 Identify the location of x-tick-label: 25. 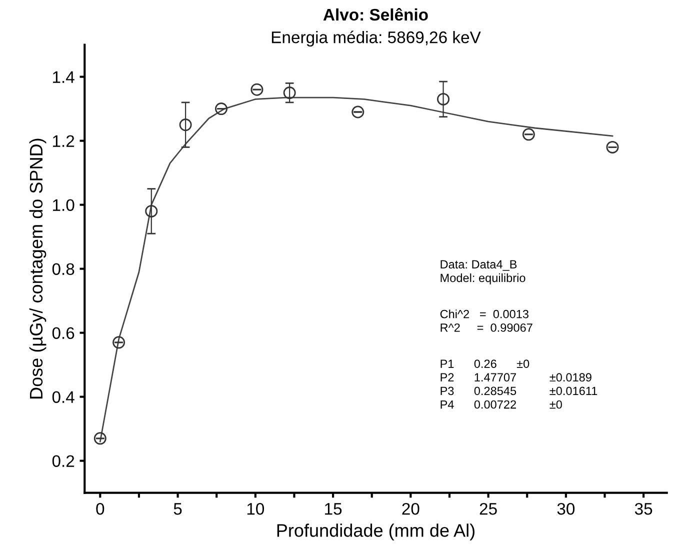
(488, 508).